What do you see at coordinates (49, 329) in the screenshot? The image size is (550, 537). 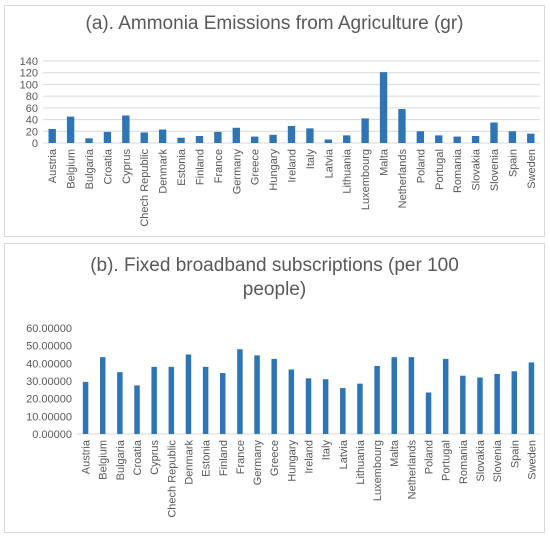 I see `y-tick-label: 60.00000` at bounding box center [49, 329].